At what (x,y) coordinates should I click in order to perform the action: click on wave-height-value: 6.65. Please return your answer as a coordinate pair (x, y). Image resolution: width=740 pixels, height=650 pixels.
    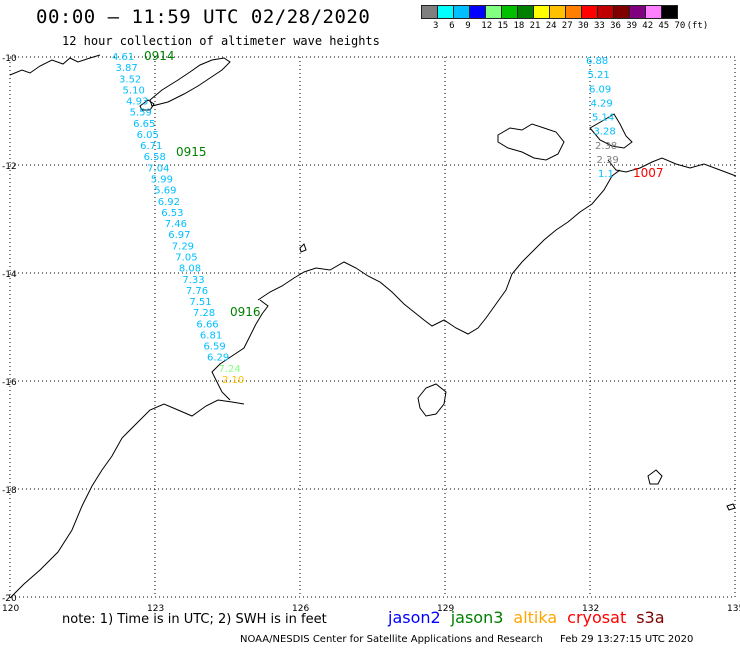
    Looking at the image, I should click on (144, 124).